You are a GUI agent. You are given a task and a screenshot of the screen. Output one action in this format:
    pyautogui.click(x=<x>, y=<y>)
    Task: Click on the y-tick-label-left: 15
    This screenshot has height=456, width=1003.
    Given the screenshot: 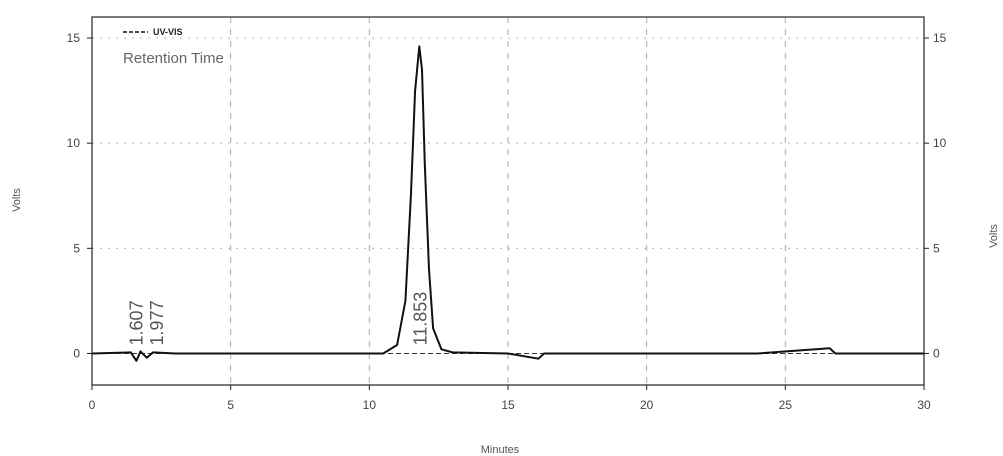 What is the action you would take?
    pyautogui.click(x=74, y=38)
    